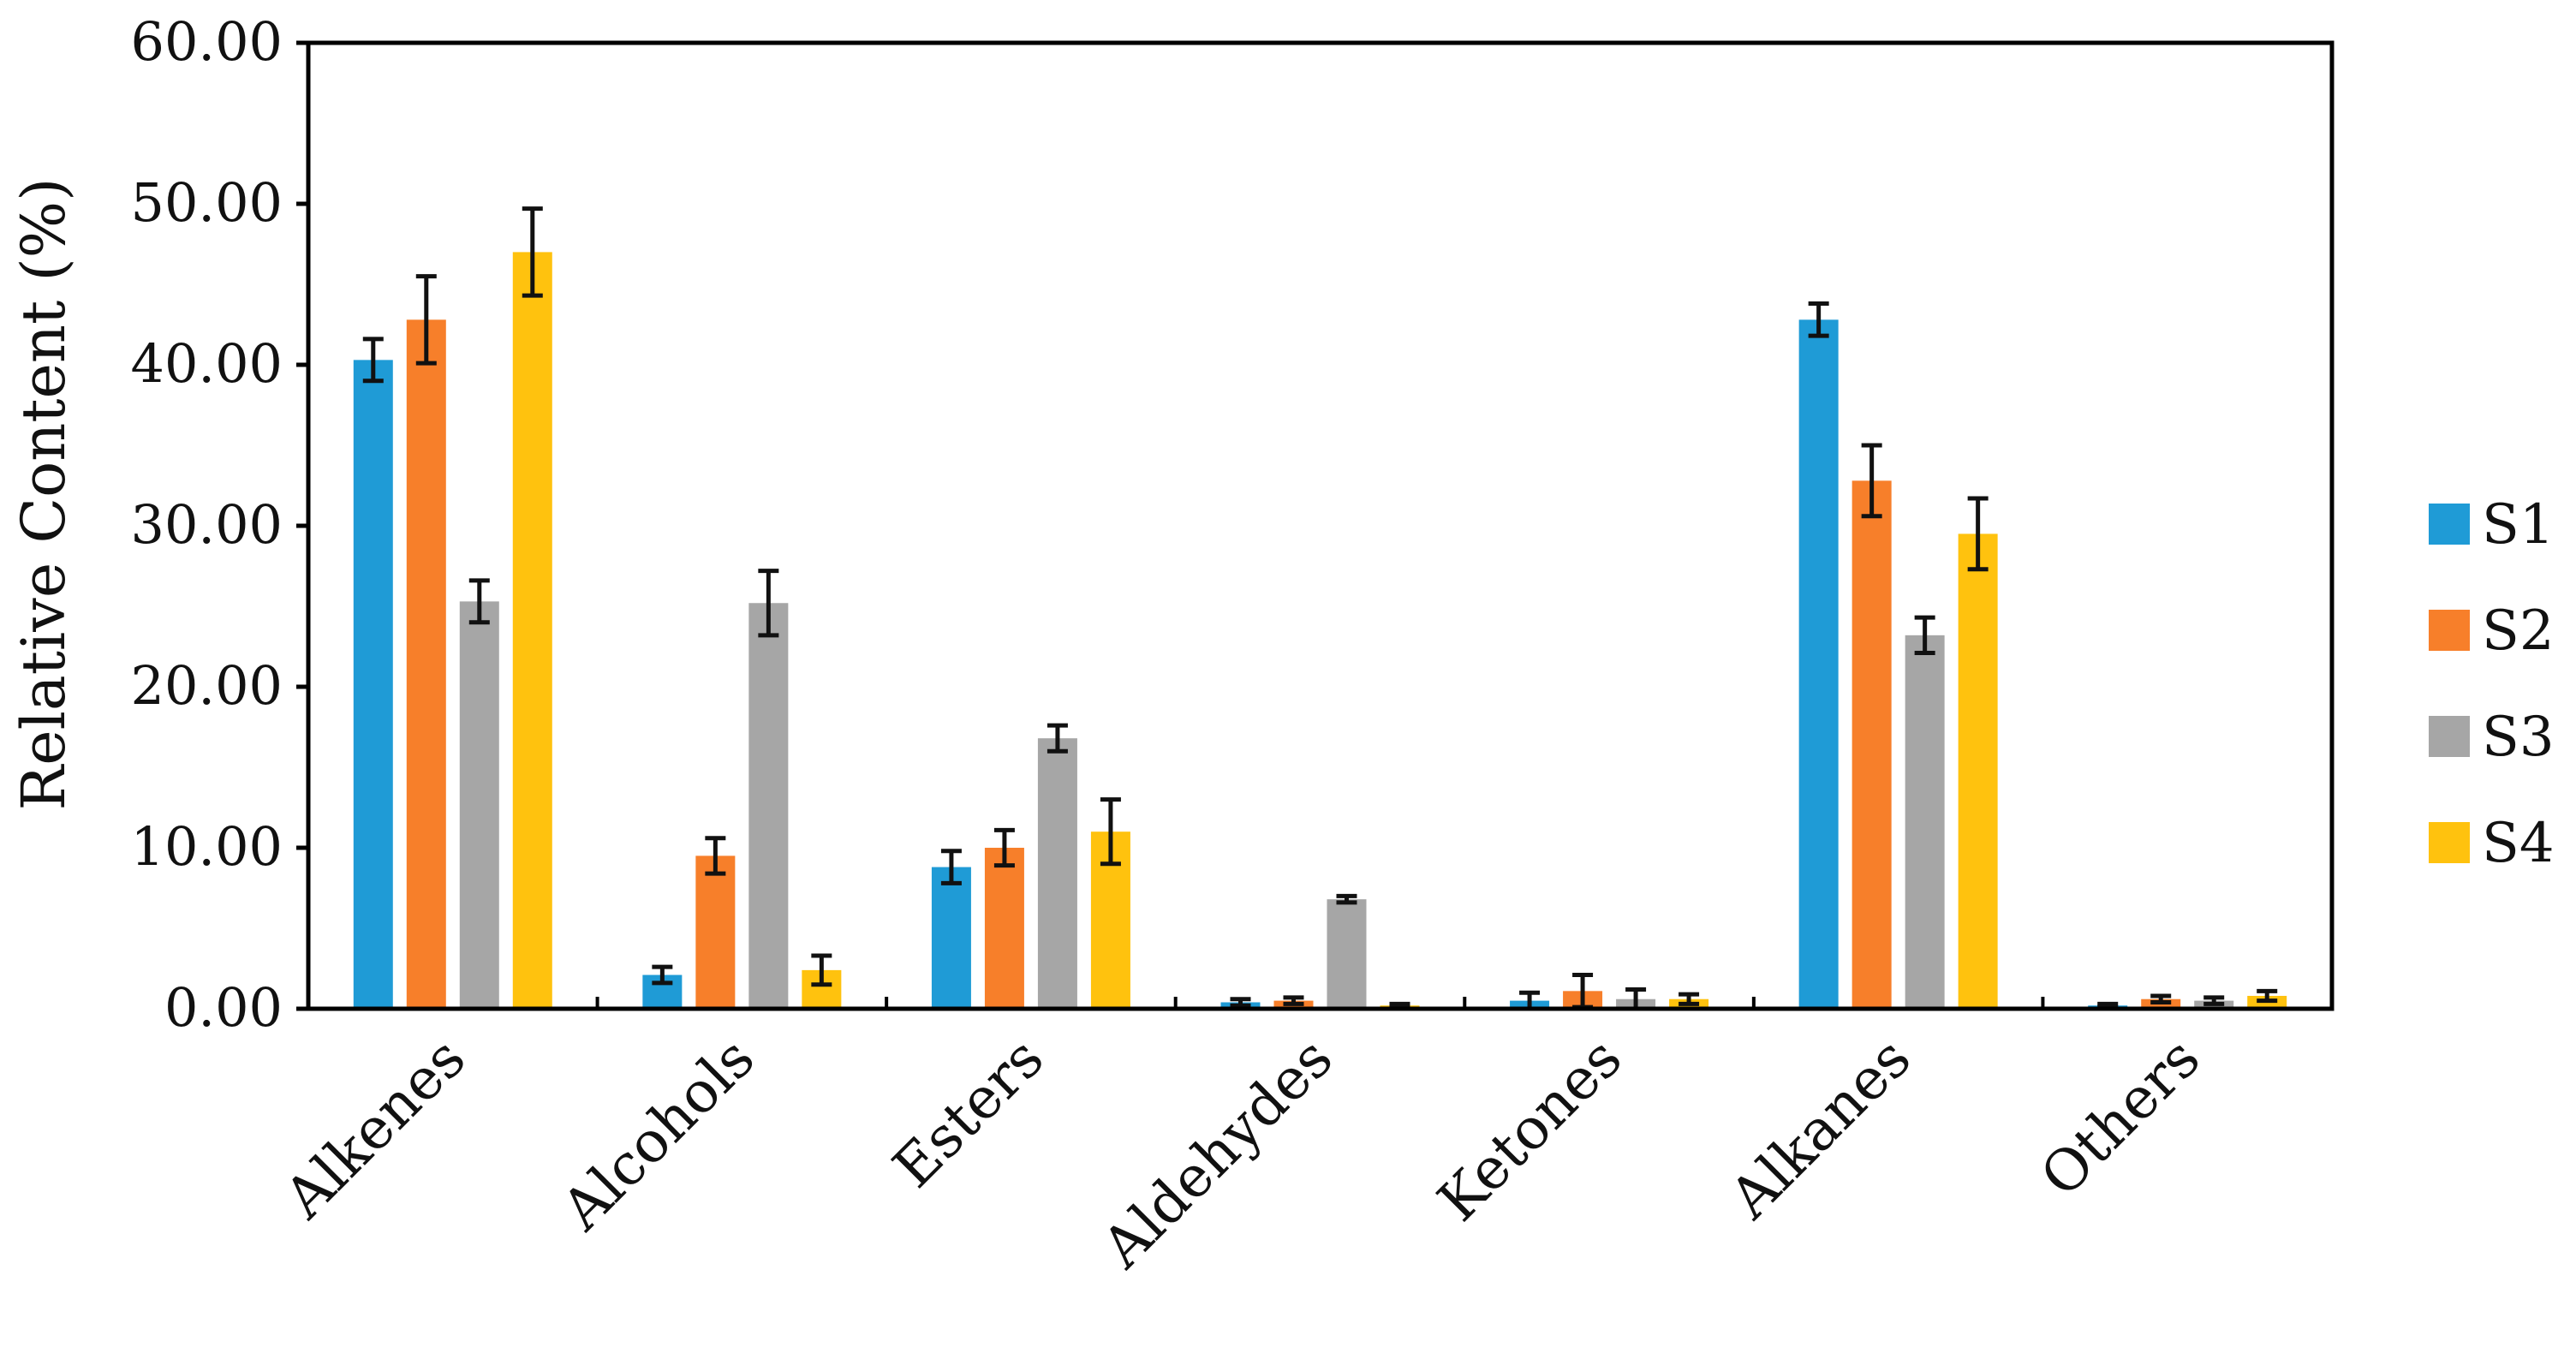  I want to click on x-tick-label: Alkanes, so click(1819, 1128).